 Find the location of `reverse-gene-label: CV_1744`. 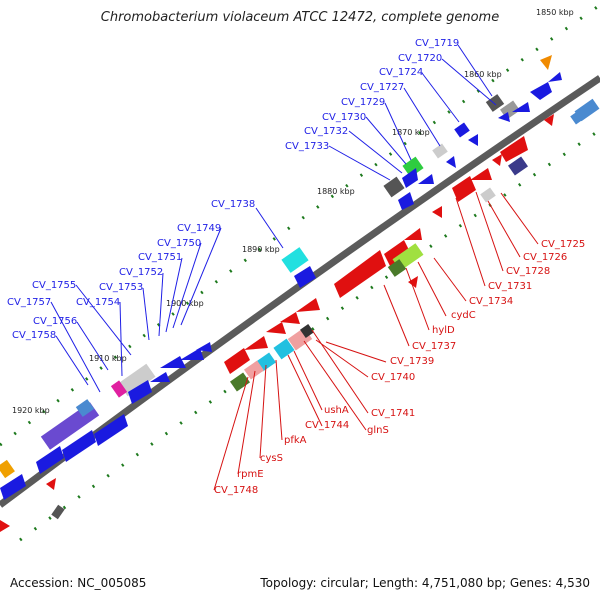

reverse-gene-label: CV_1744 is located at coordinates (327, 425).